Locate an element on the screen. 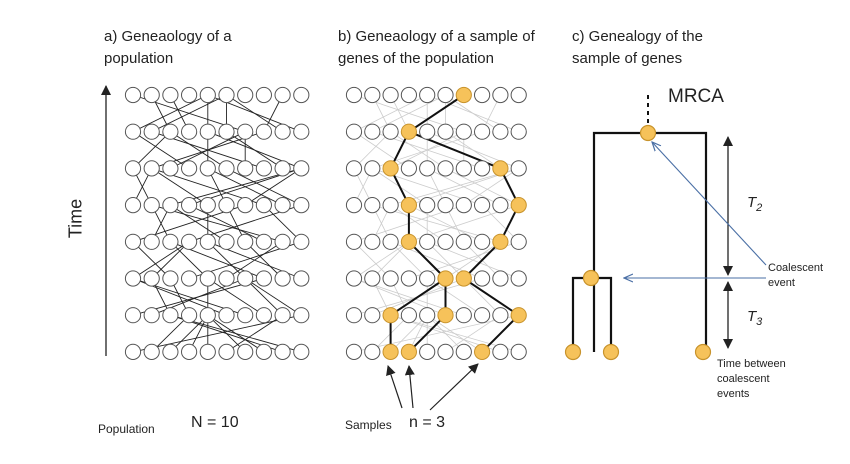 The image size is (850, 464). coalescent-node is located at coordinates (591, 278).